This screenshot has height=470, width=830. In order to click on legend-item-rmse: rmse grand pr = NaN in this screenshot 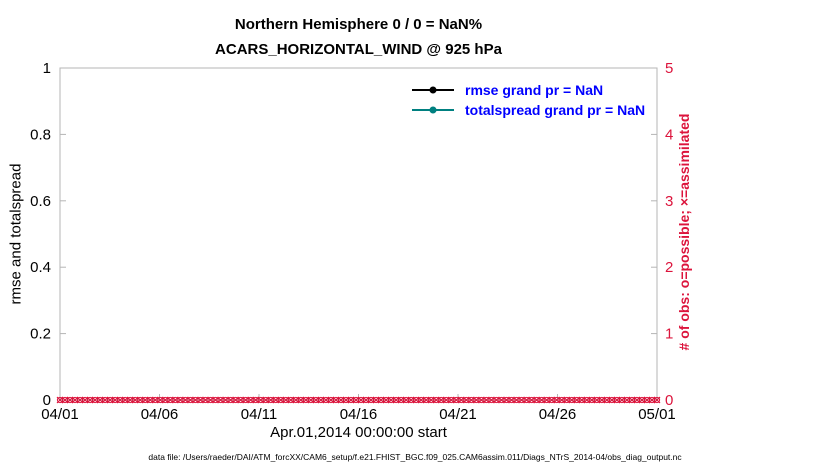, I will do `click(527, 89)`.